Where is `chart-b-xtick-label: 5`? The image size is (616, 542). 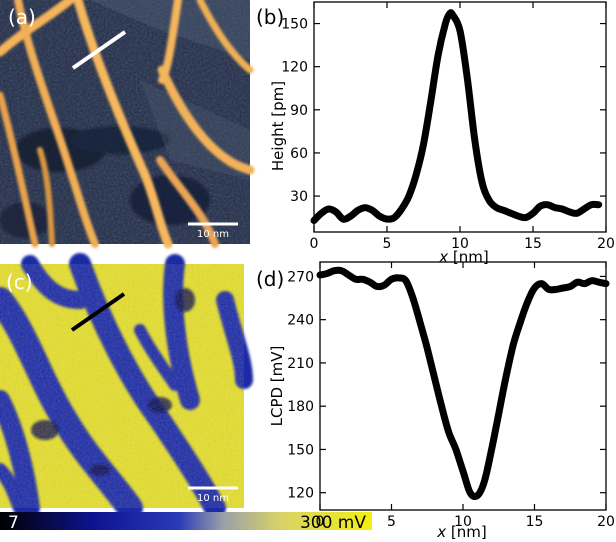
chart-b-xtick-label: 5 is located at coordinates (387, 244).